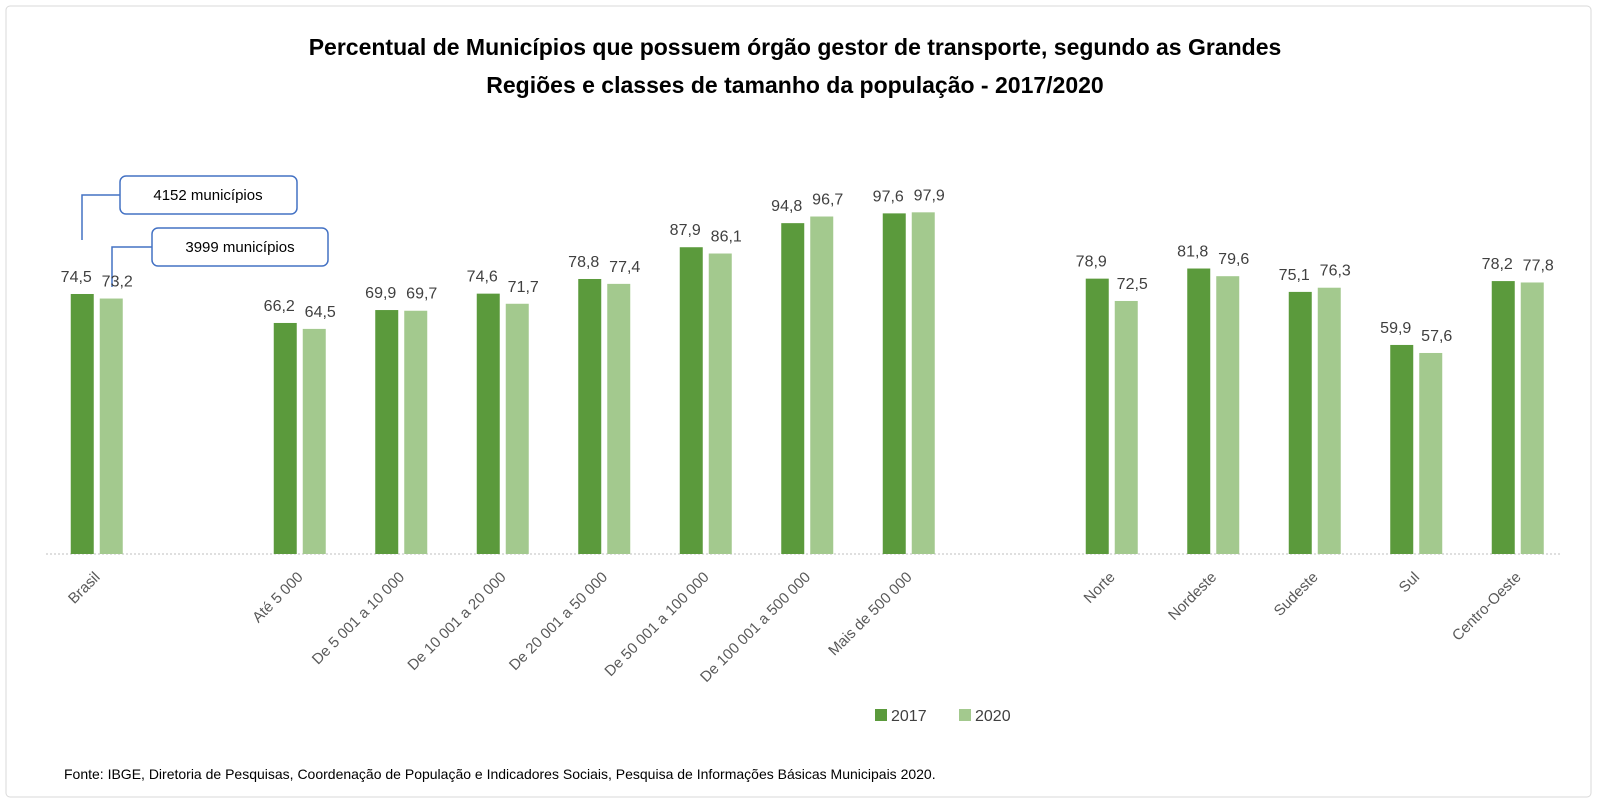 The image size is (1597, 803). I want to click on data-label: 75,1, so click(1294, 275).